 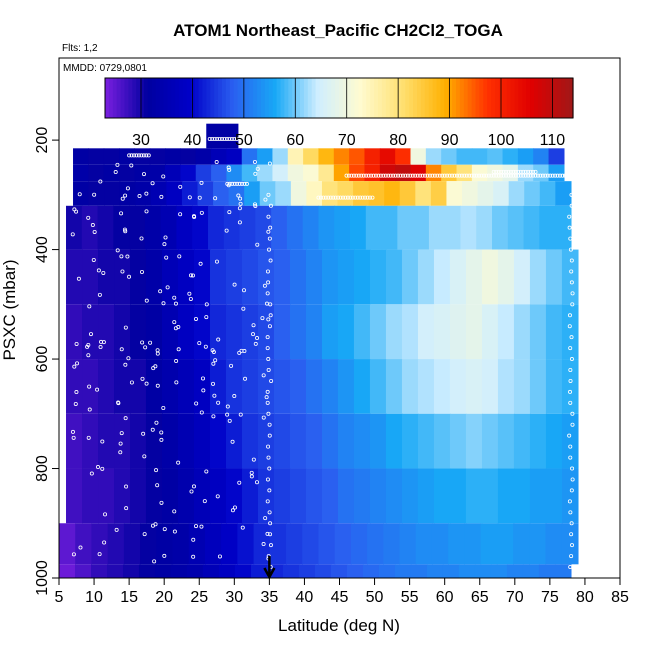 What do you see at coordinates (46, 361) in the screenshot?
I see `y-axis: 200 400 600 800 1000` at bounding box center [46, 361].